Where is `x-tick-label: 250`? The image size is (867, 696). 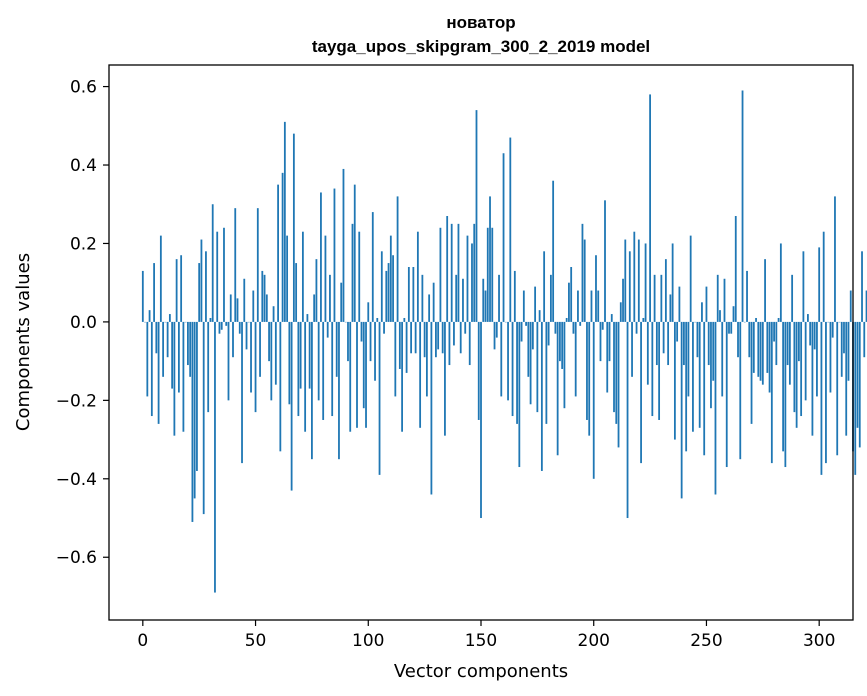
x-tick-label: 250 is located at coordinates (706, 641).